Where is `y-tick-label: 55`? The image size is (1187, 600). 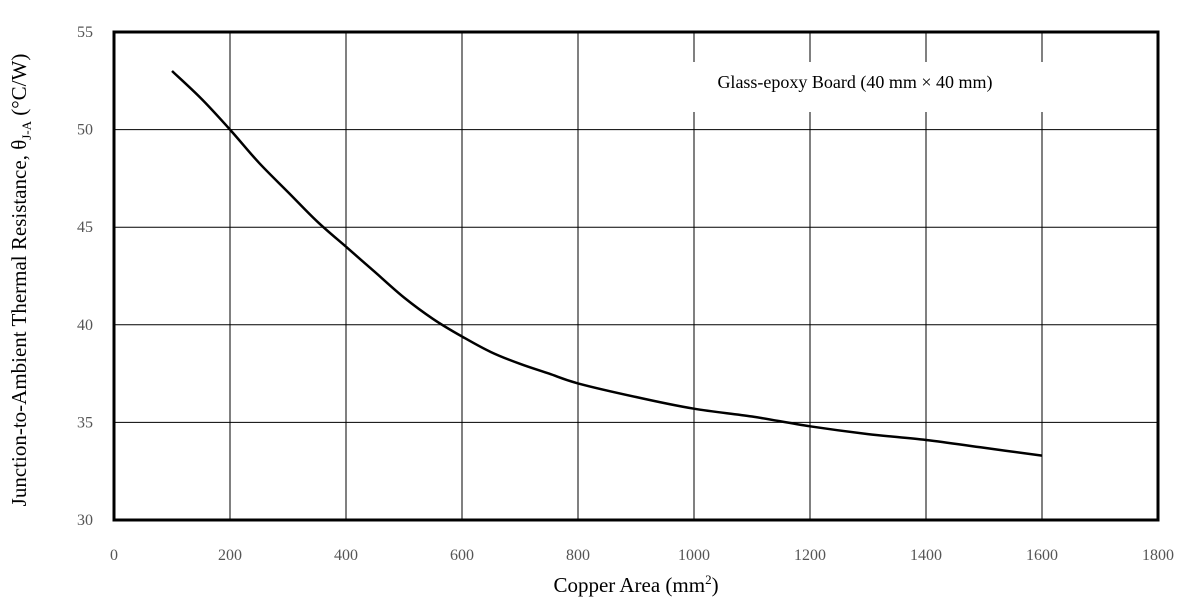 y-tick-label: 55 is located at coordinates (85, 32).